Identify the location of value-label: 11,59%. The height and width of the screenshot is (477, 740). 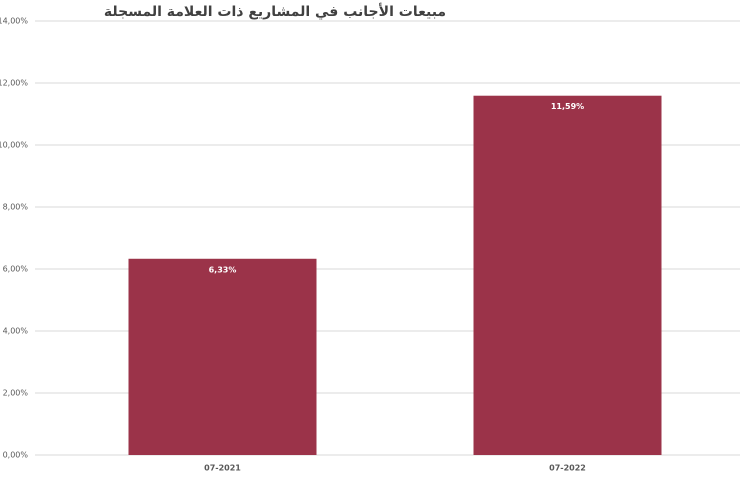
(567, 106).